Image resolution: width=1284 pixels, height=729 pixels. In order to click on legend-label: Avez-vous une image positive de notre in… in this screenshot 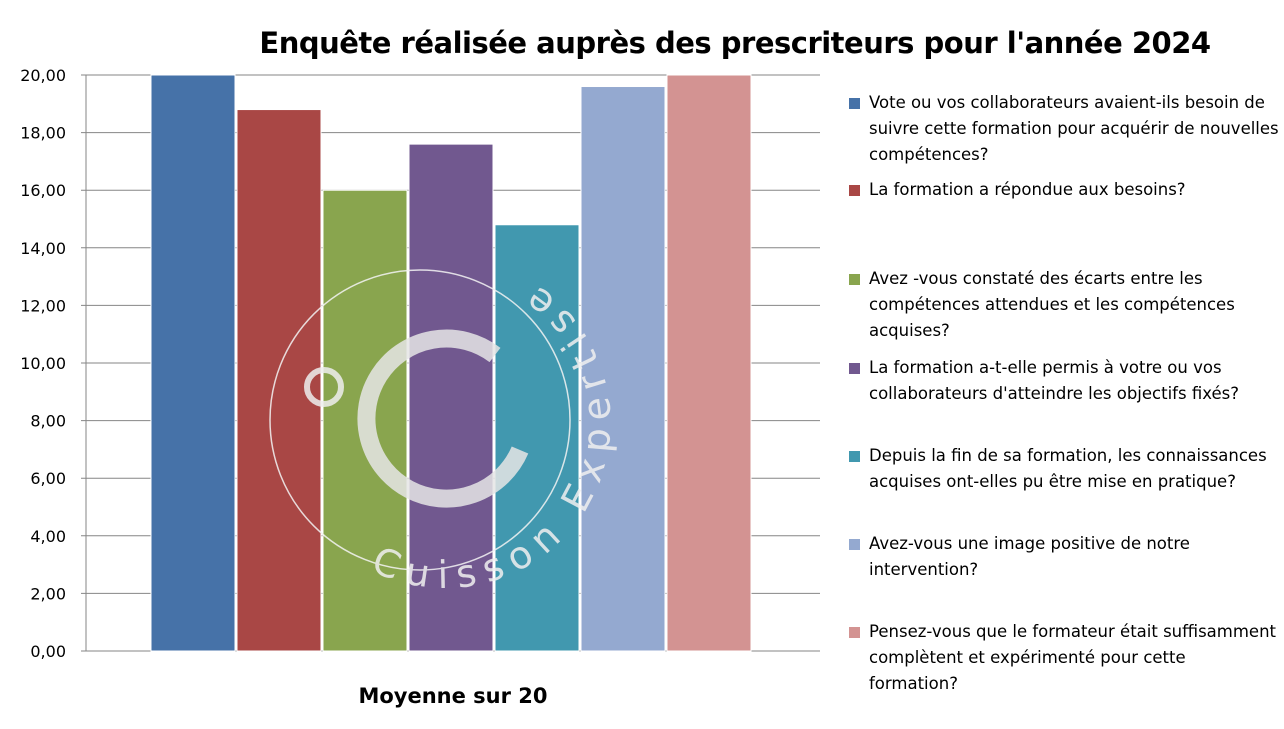, I will do `click(1029, 556)`.